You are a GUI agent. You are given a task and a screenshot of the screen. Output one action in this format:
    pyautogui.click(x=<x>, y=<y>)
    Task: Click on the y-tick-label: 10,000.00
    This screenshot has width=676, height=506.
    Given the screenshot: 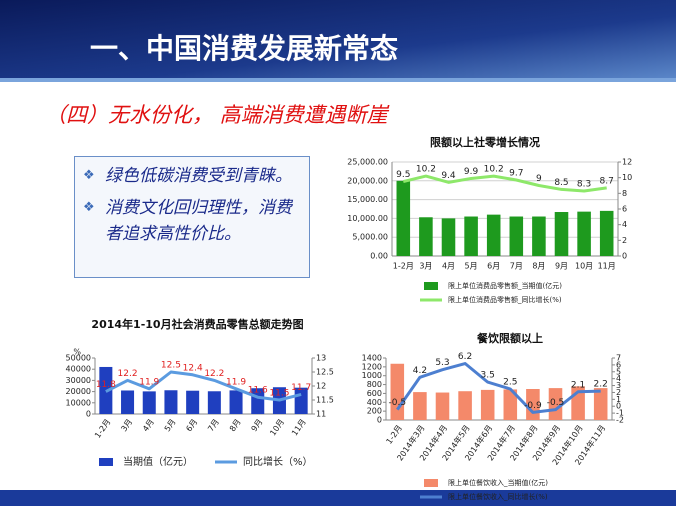 What is the action you would take?
    pyautogui.click(x=367, y=218)
    